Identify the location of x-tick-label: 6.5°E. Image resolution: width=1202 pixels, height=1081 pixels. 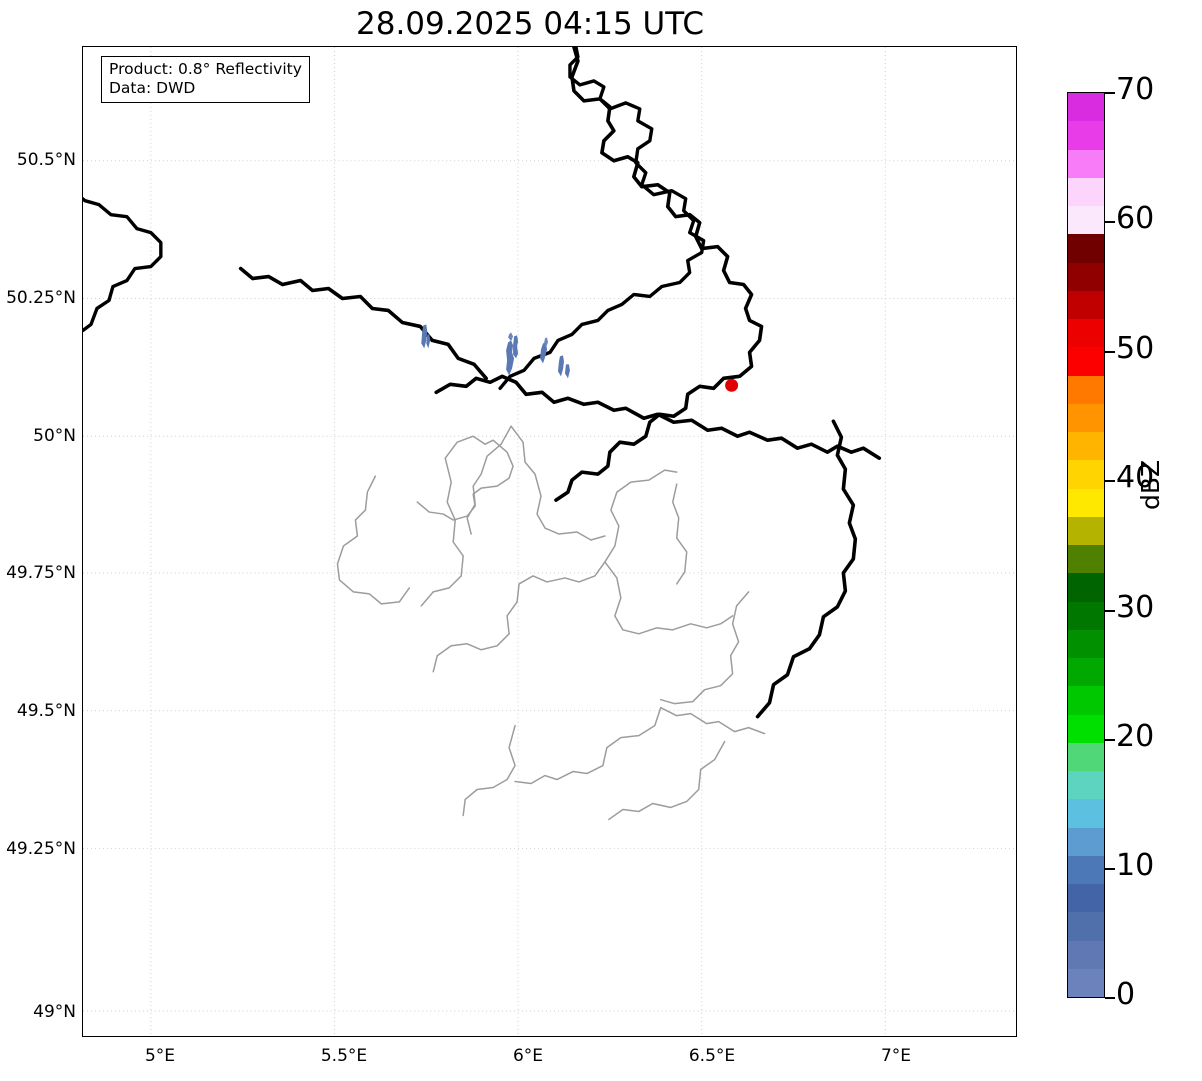
(712, 1056).